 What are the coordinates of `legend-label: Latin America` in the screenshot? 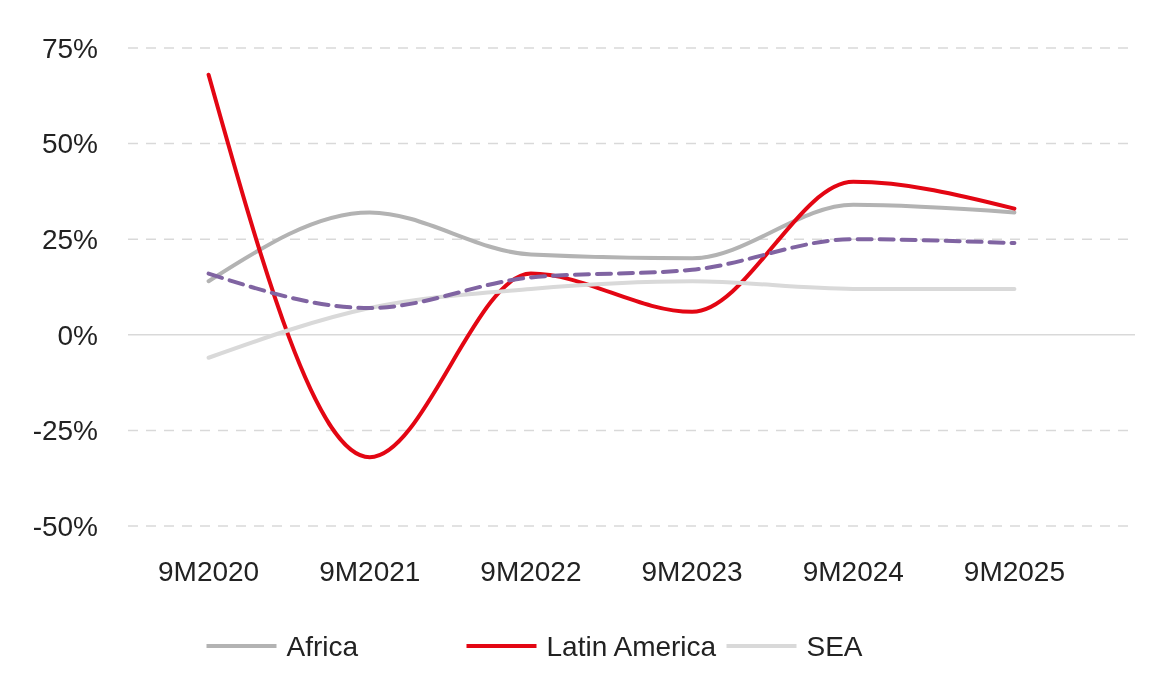 It's located at (631, 646).